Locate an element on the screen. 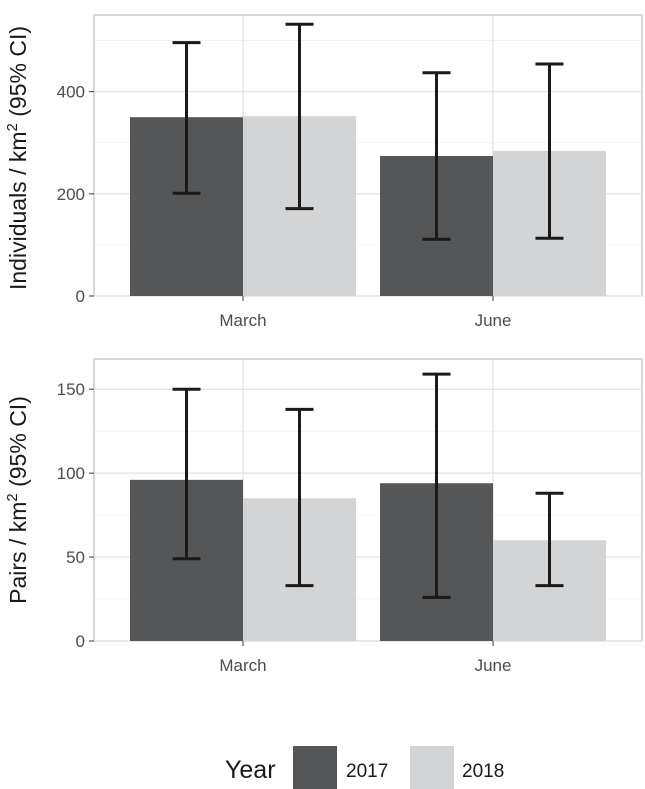  legend: Year 2017 2018 is located at coordinates (364, 767).